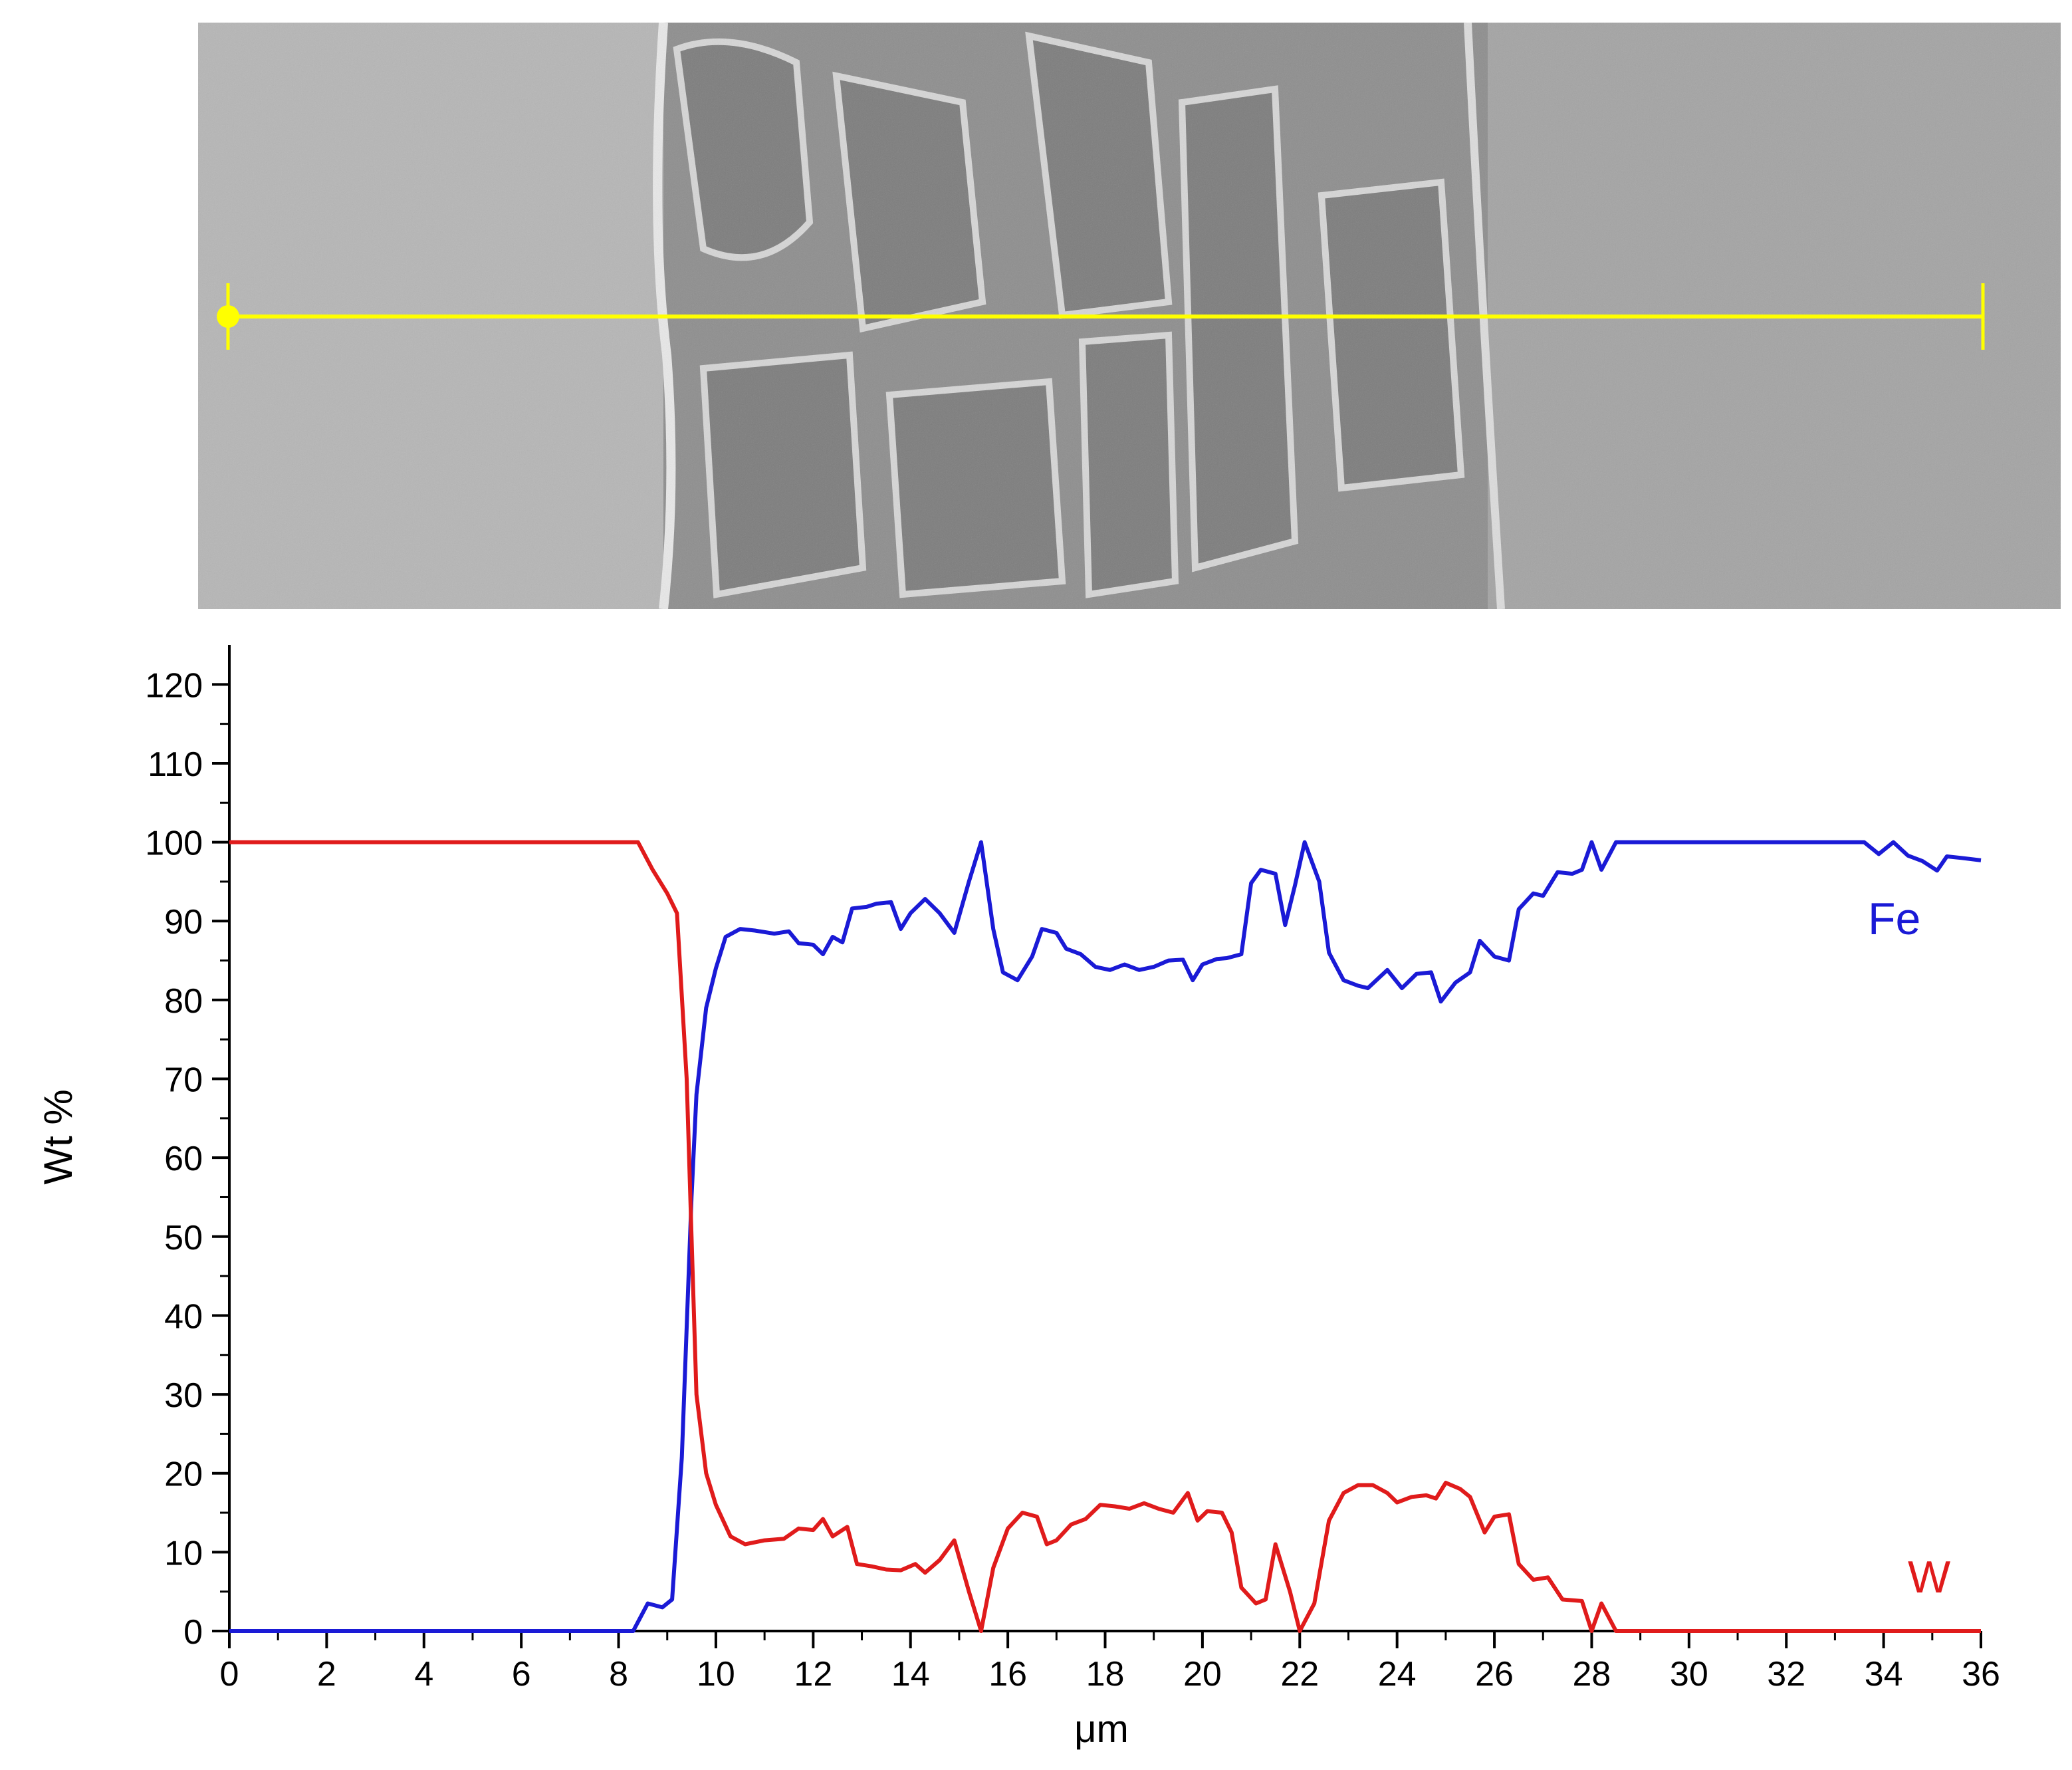  Describe the element at coordinates (1202, 1674) in the screenshot. I see `x-tick-label: 20` at that location.